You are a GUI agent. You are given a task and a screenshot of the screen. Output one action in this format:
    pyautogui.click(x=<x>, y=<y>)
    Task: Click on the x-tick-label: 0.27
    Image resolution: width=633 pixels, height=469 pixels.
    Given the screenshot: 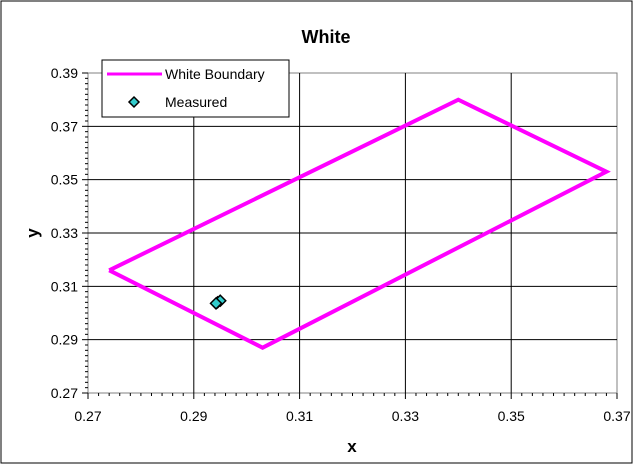 What is the action you would take?
    pyautogui.click(x=87, y=416)
    